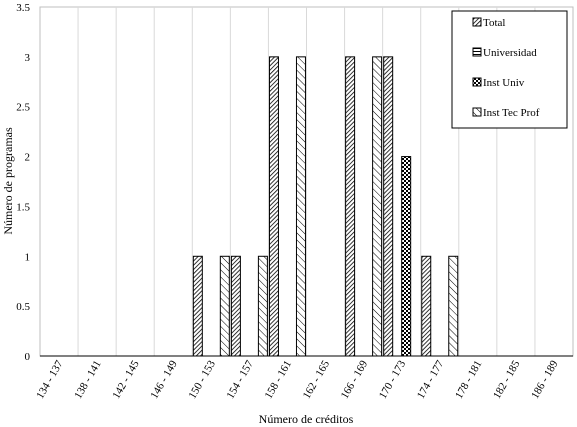 The height and width of the screenshot is (427, 577). Describe the element at coordinates (545, 379) in the screenshot. I see `x-tick-label: 186 - 189` at that location.